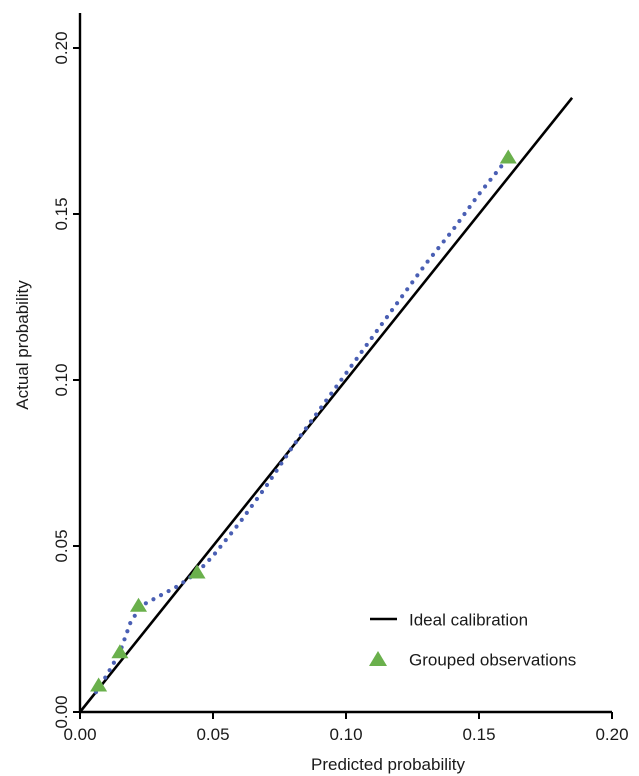 The width and height of the screenshot is (639, 776). Describe the element at coordinates (611, 734) in the screenshot. I see `x-tick-label: 0.20` at that location.